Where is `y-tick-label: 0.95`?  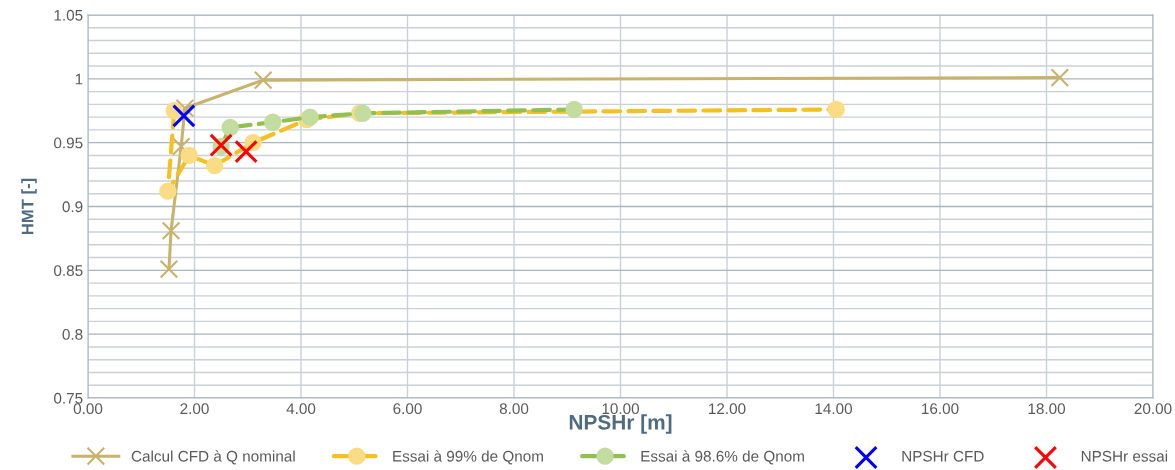 y-tick-label: 0.95 is located at coordinates (68, 143).